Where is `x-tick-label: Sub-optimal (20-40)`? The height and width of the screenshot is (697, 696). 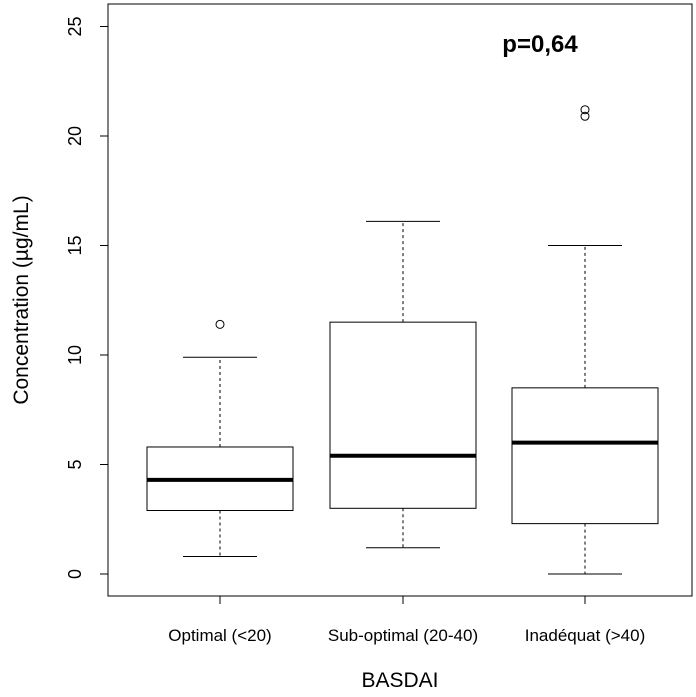
x-tick-label: Sub-optimal (20-40) is located at coordinates (403, 635).